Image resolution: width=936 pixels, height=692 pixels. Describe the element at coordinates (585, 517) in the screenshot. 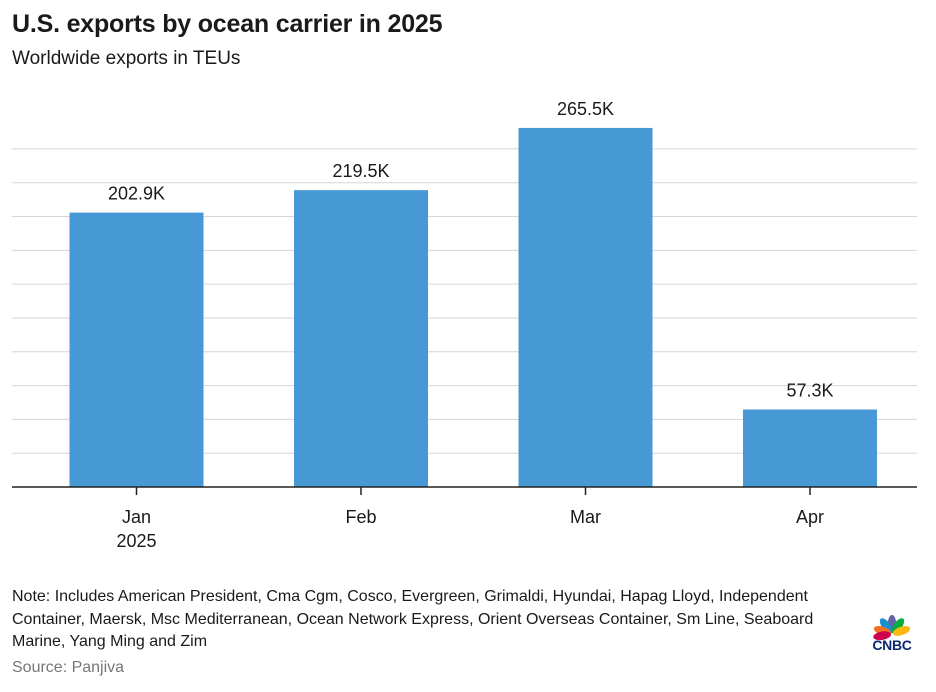

I see `x-tick-label: Mar` at that location.